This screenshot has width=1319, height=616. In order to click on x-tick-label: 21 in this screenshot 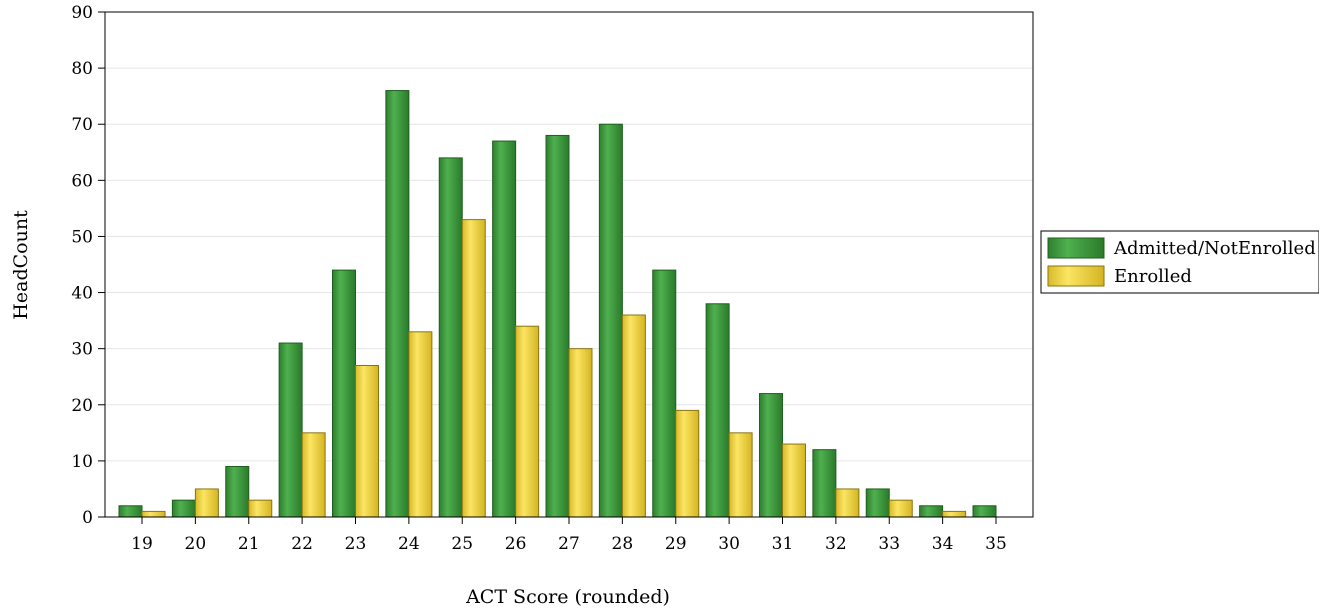, I will do `click(249, 544)`.